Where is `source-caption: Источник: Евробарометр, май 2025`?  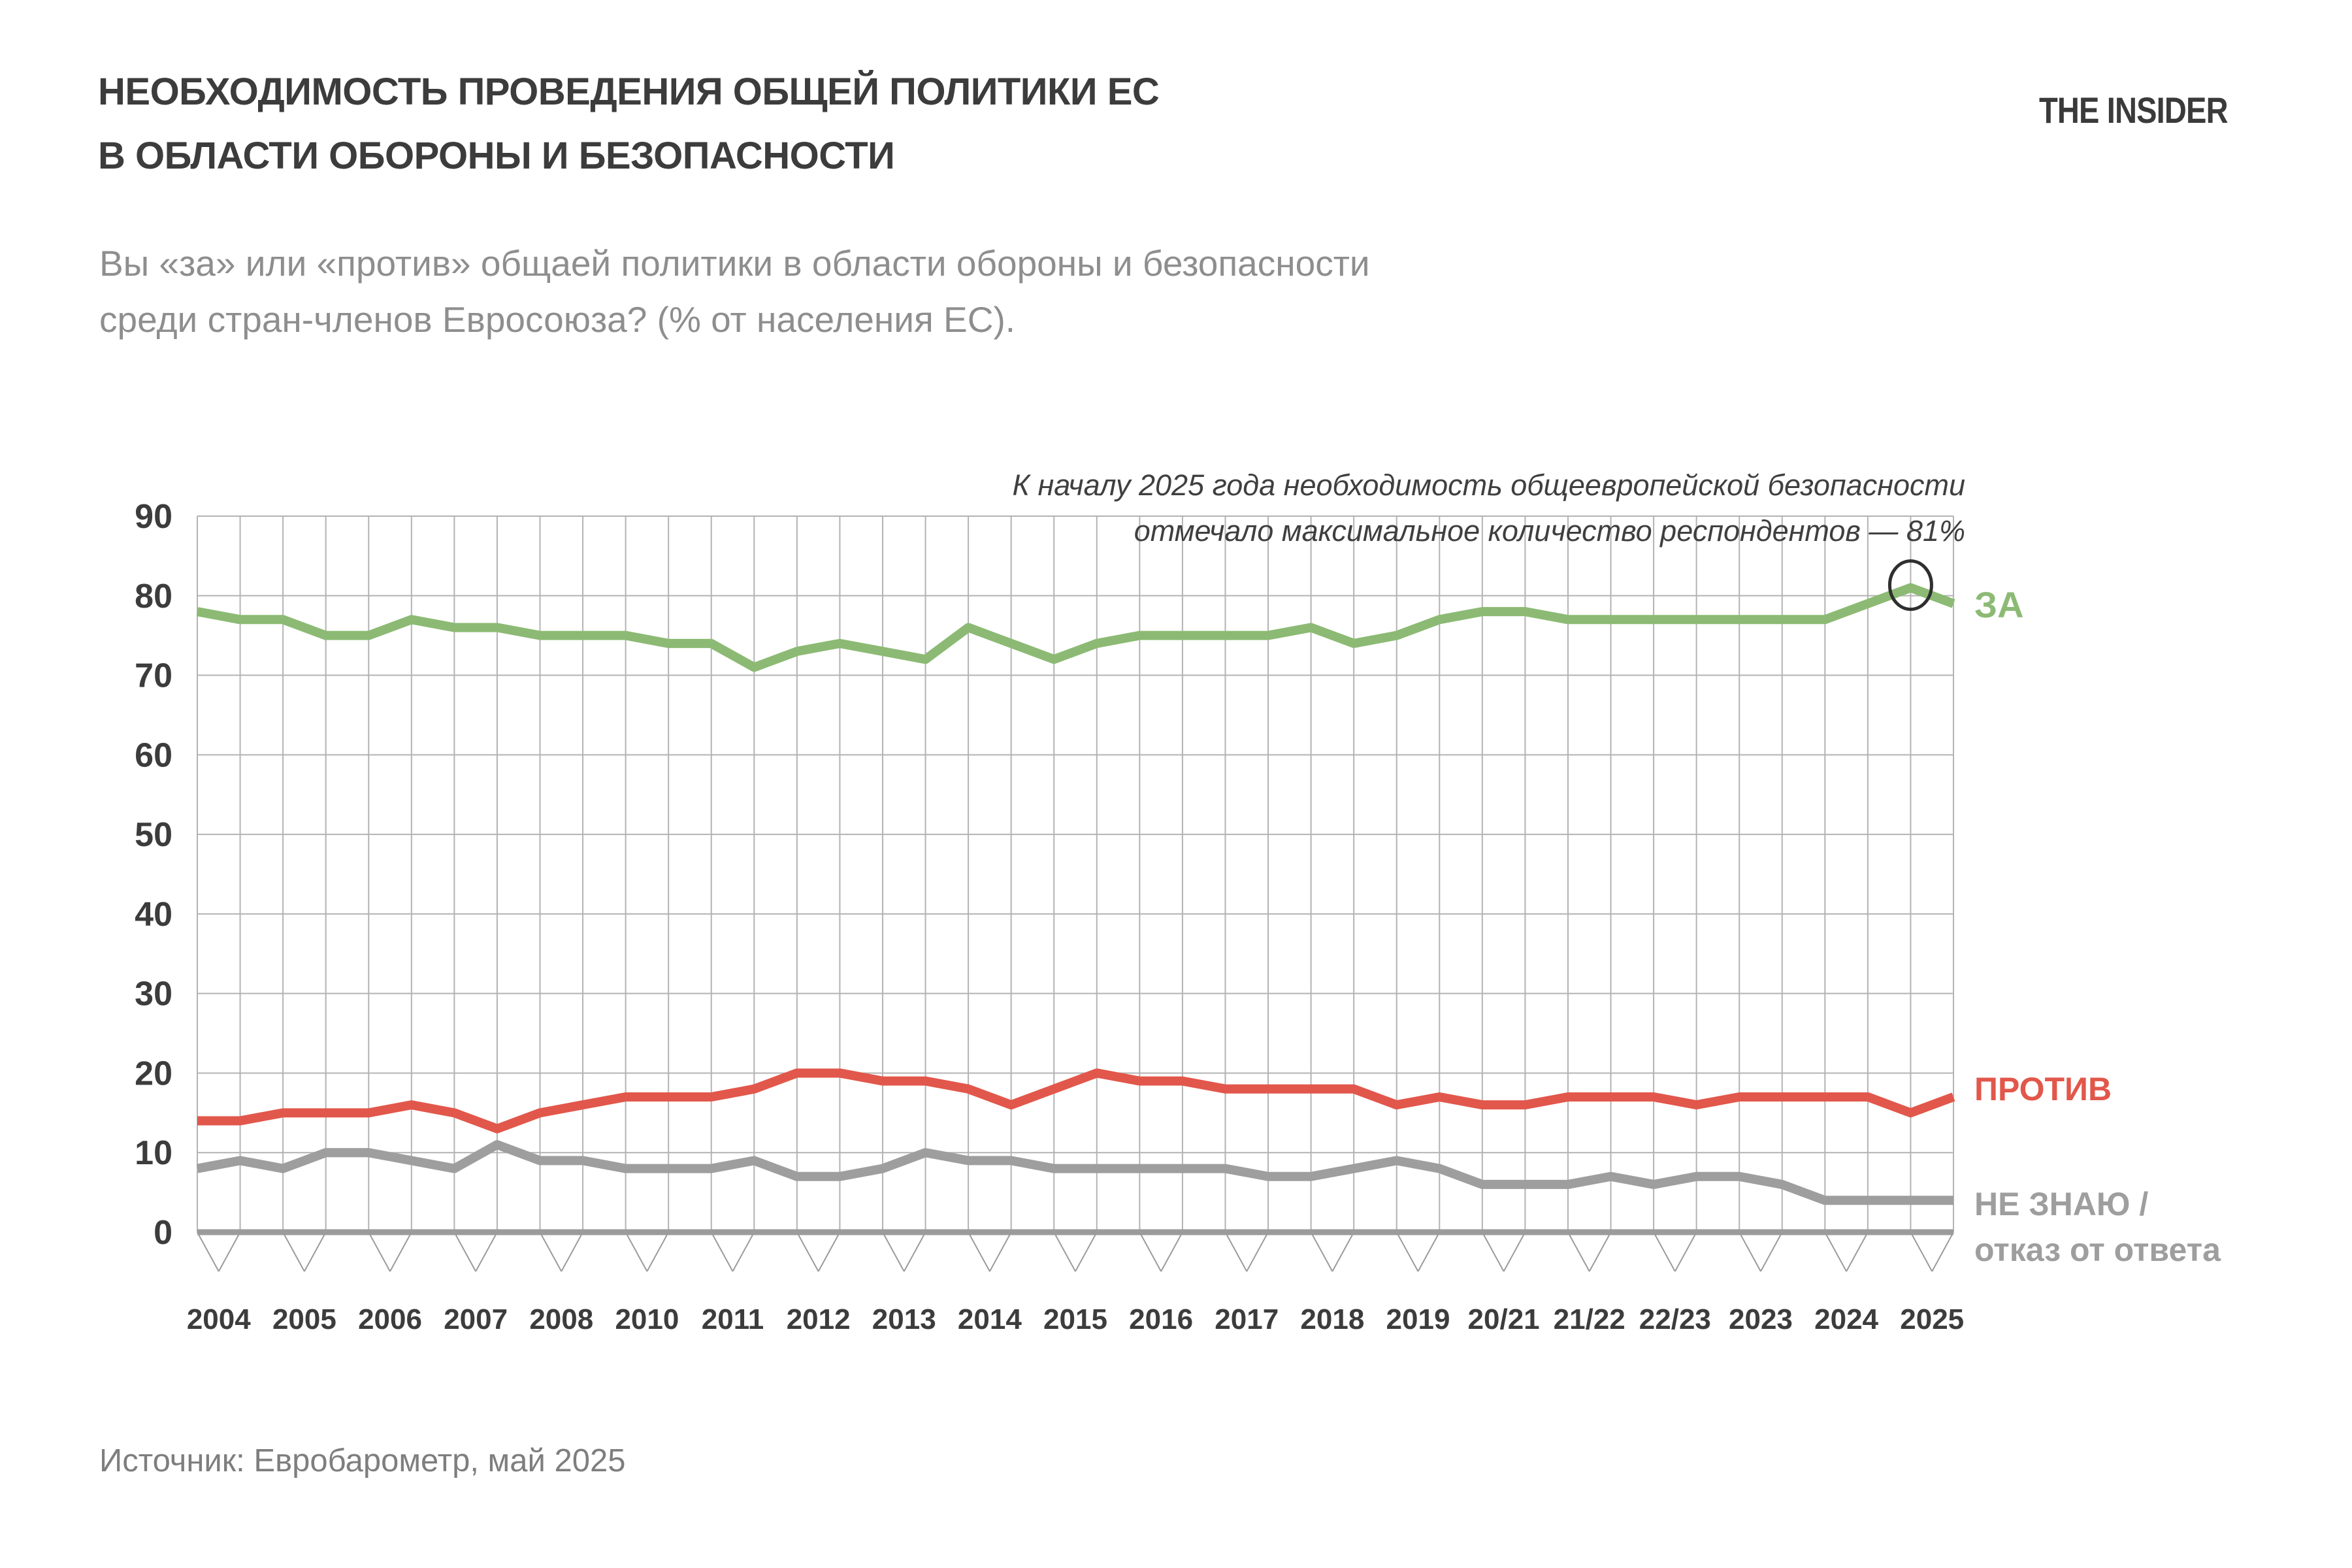 source-caption: Источник: Евробарометр, май 2025 is located at coordinates (362, 1460).